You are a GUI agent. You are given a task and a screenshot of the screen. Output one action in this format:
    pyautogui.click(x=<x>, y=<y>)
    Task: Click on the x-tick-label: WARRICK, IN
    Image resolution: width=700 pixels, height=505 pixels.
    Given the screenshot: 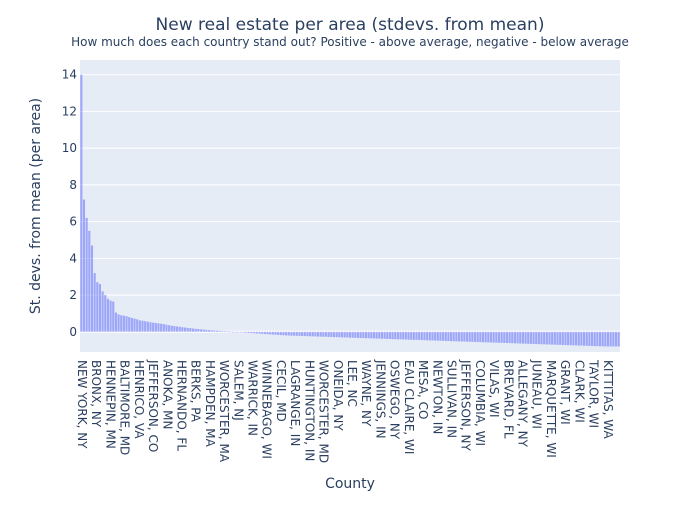 What is the action you would take?
    pyautogui.click(x=253, y=398)
    